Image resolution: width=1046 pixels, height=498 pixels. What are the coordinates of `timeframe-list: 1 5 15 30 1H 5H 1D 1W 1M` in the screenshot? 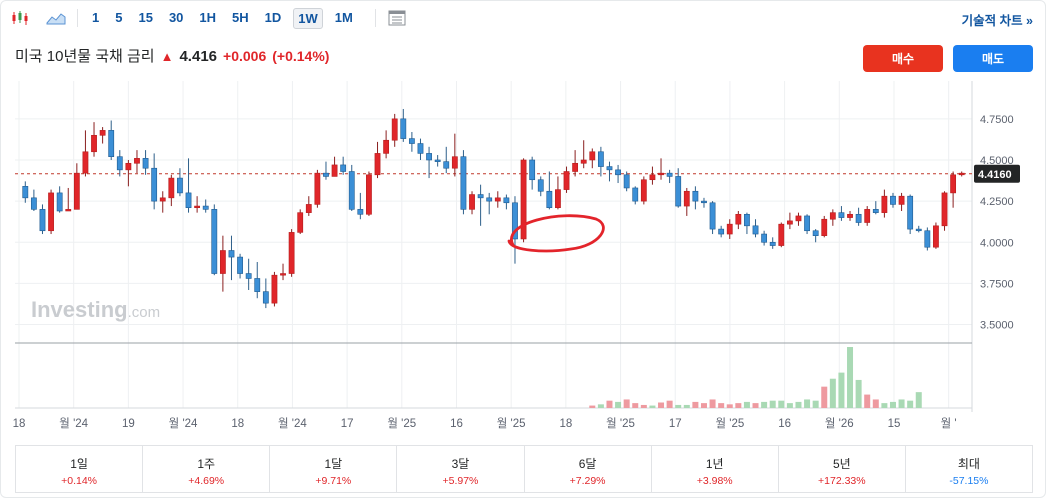 It's located at (226, 18).